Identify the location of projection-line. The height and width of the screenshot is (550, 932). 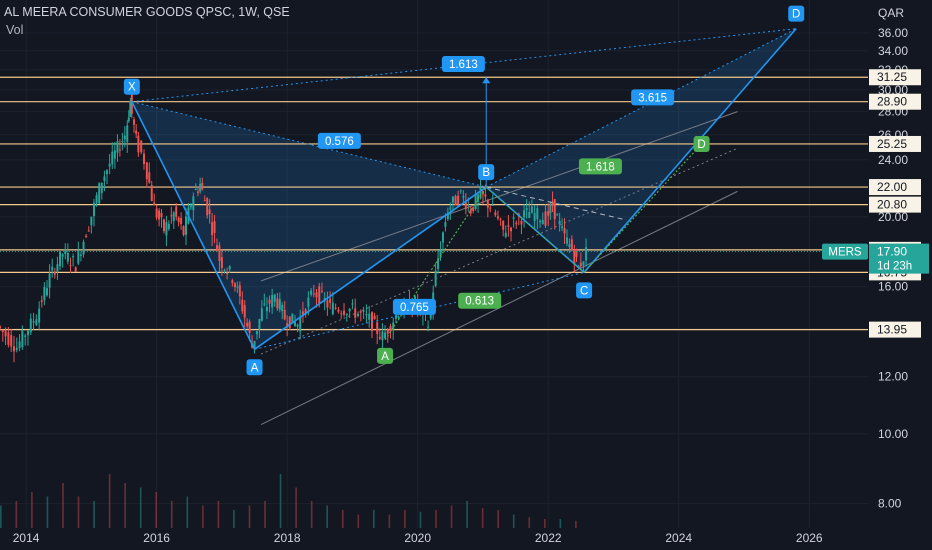
(556, 203).